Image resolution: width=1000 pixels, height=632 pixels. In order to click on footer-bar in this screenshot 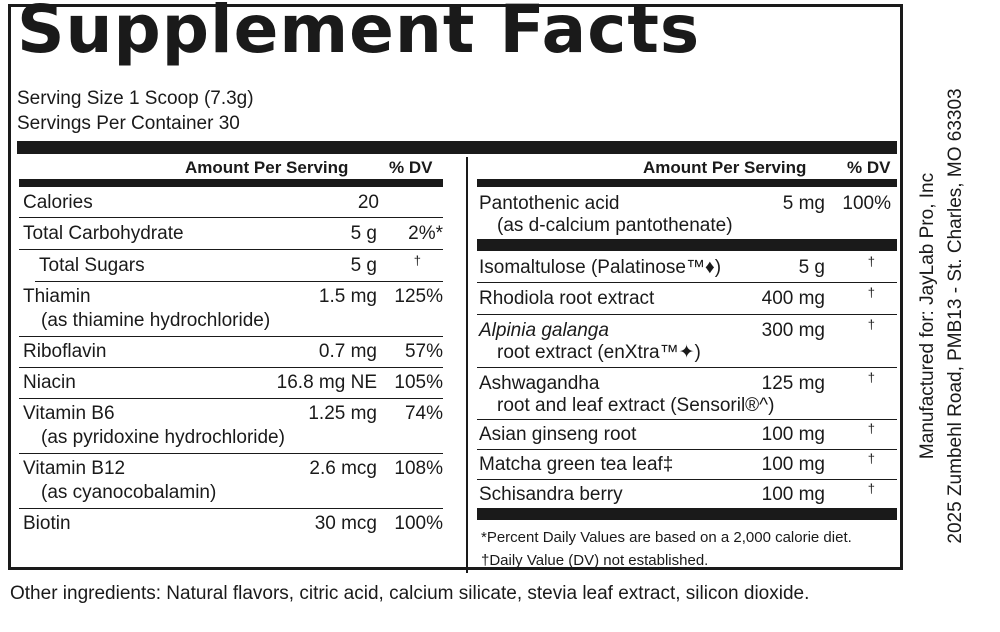, I will do `click(687, 514)`.